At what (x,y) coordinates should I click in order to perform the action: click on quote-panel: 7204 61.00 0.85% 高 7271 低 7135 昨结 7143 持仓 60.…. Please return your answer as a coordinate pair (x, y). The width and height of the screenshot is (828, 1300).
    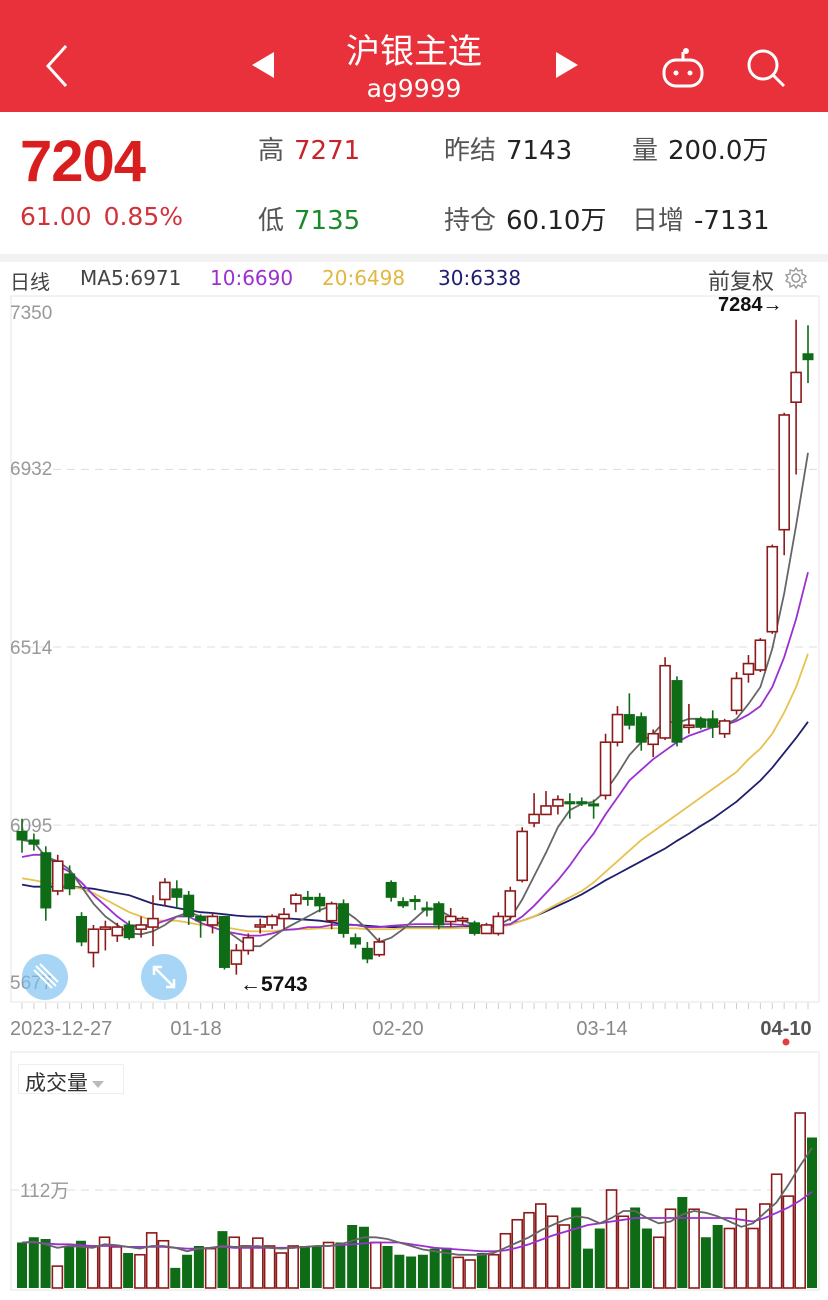
    Looking at the image, I should click on (414, 183).